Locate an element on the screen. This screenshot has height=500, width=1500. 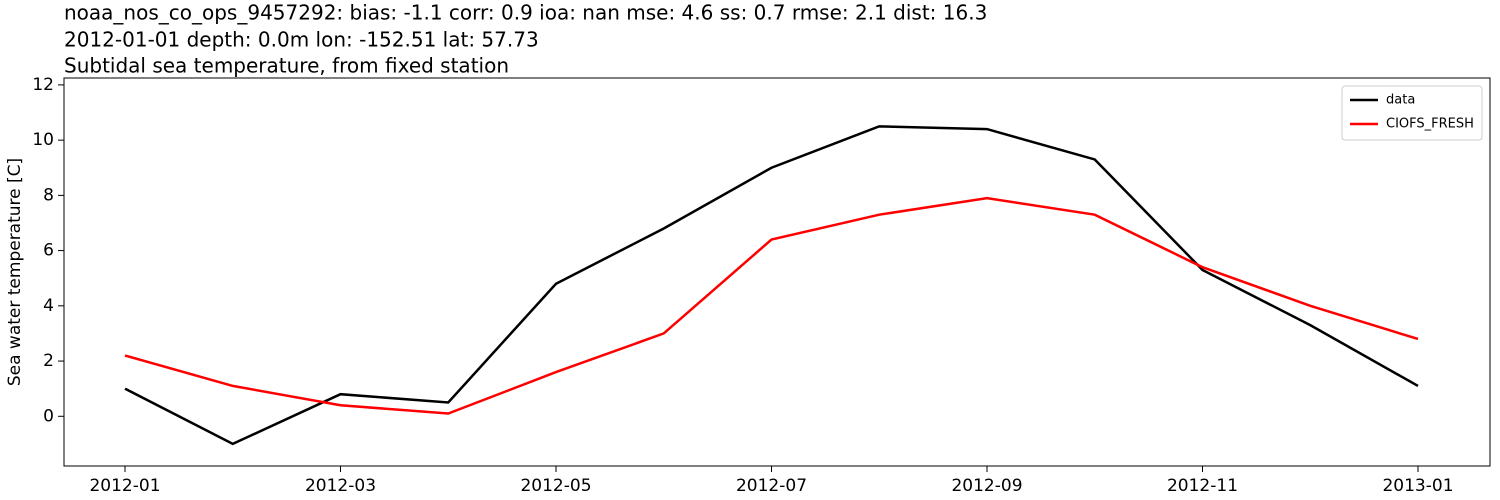
y-tick-label: 6 is located at coordinates (48, 251).